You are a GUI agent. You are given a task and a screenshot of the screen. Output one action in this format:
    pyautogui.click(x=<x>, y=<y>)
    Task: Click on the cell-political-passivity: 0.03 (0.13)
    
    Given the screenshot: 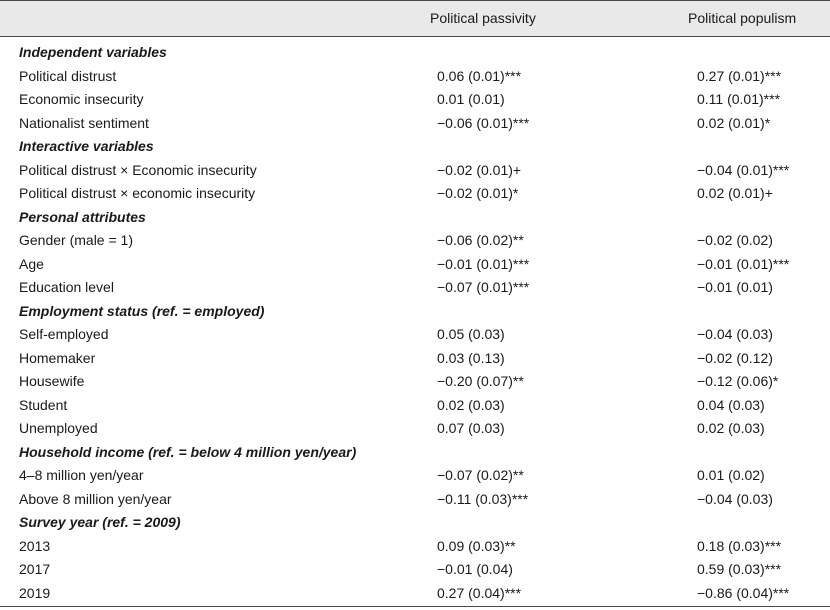 What is the action you would take?
    pyautogui.click(x=471, y=357)
    